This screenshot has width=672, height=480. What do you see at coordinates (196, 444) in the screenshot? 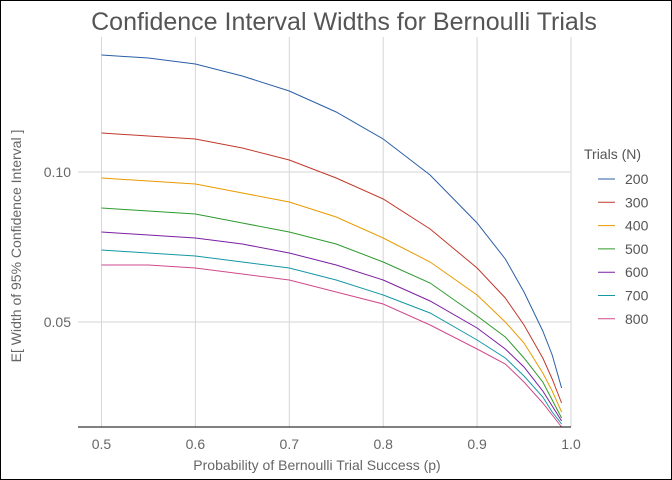
I see `x-tick-label: 0.6` at bounding box center [196, 444].